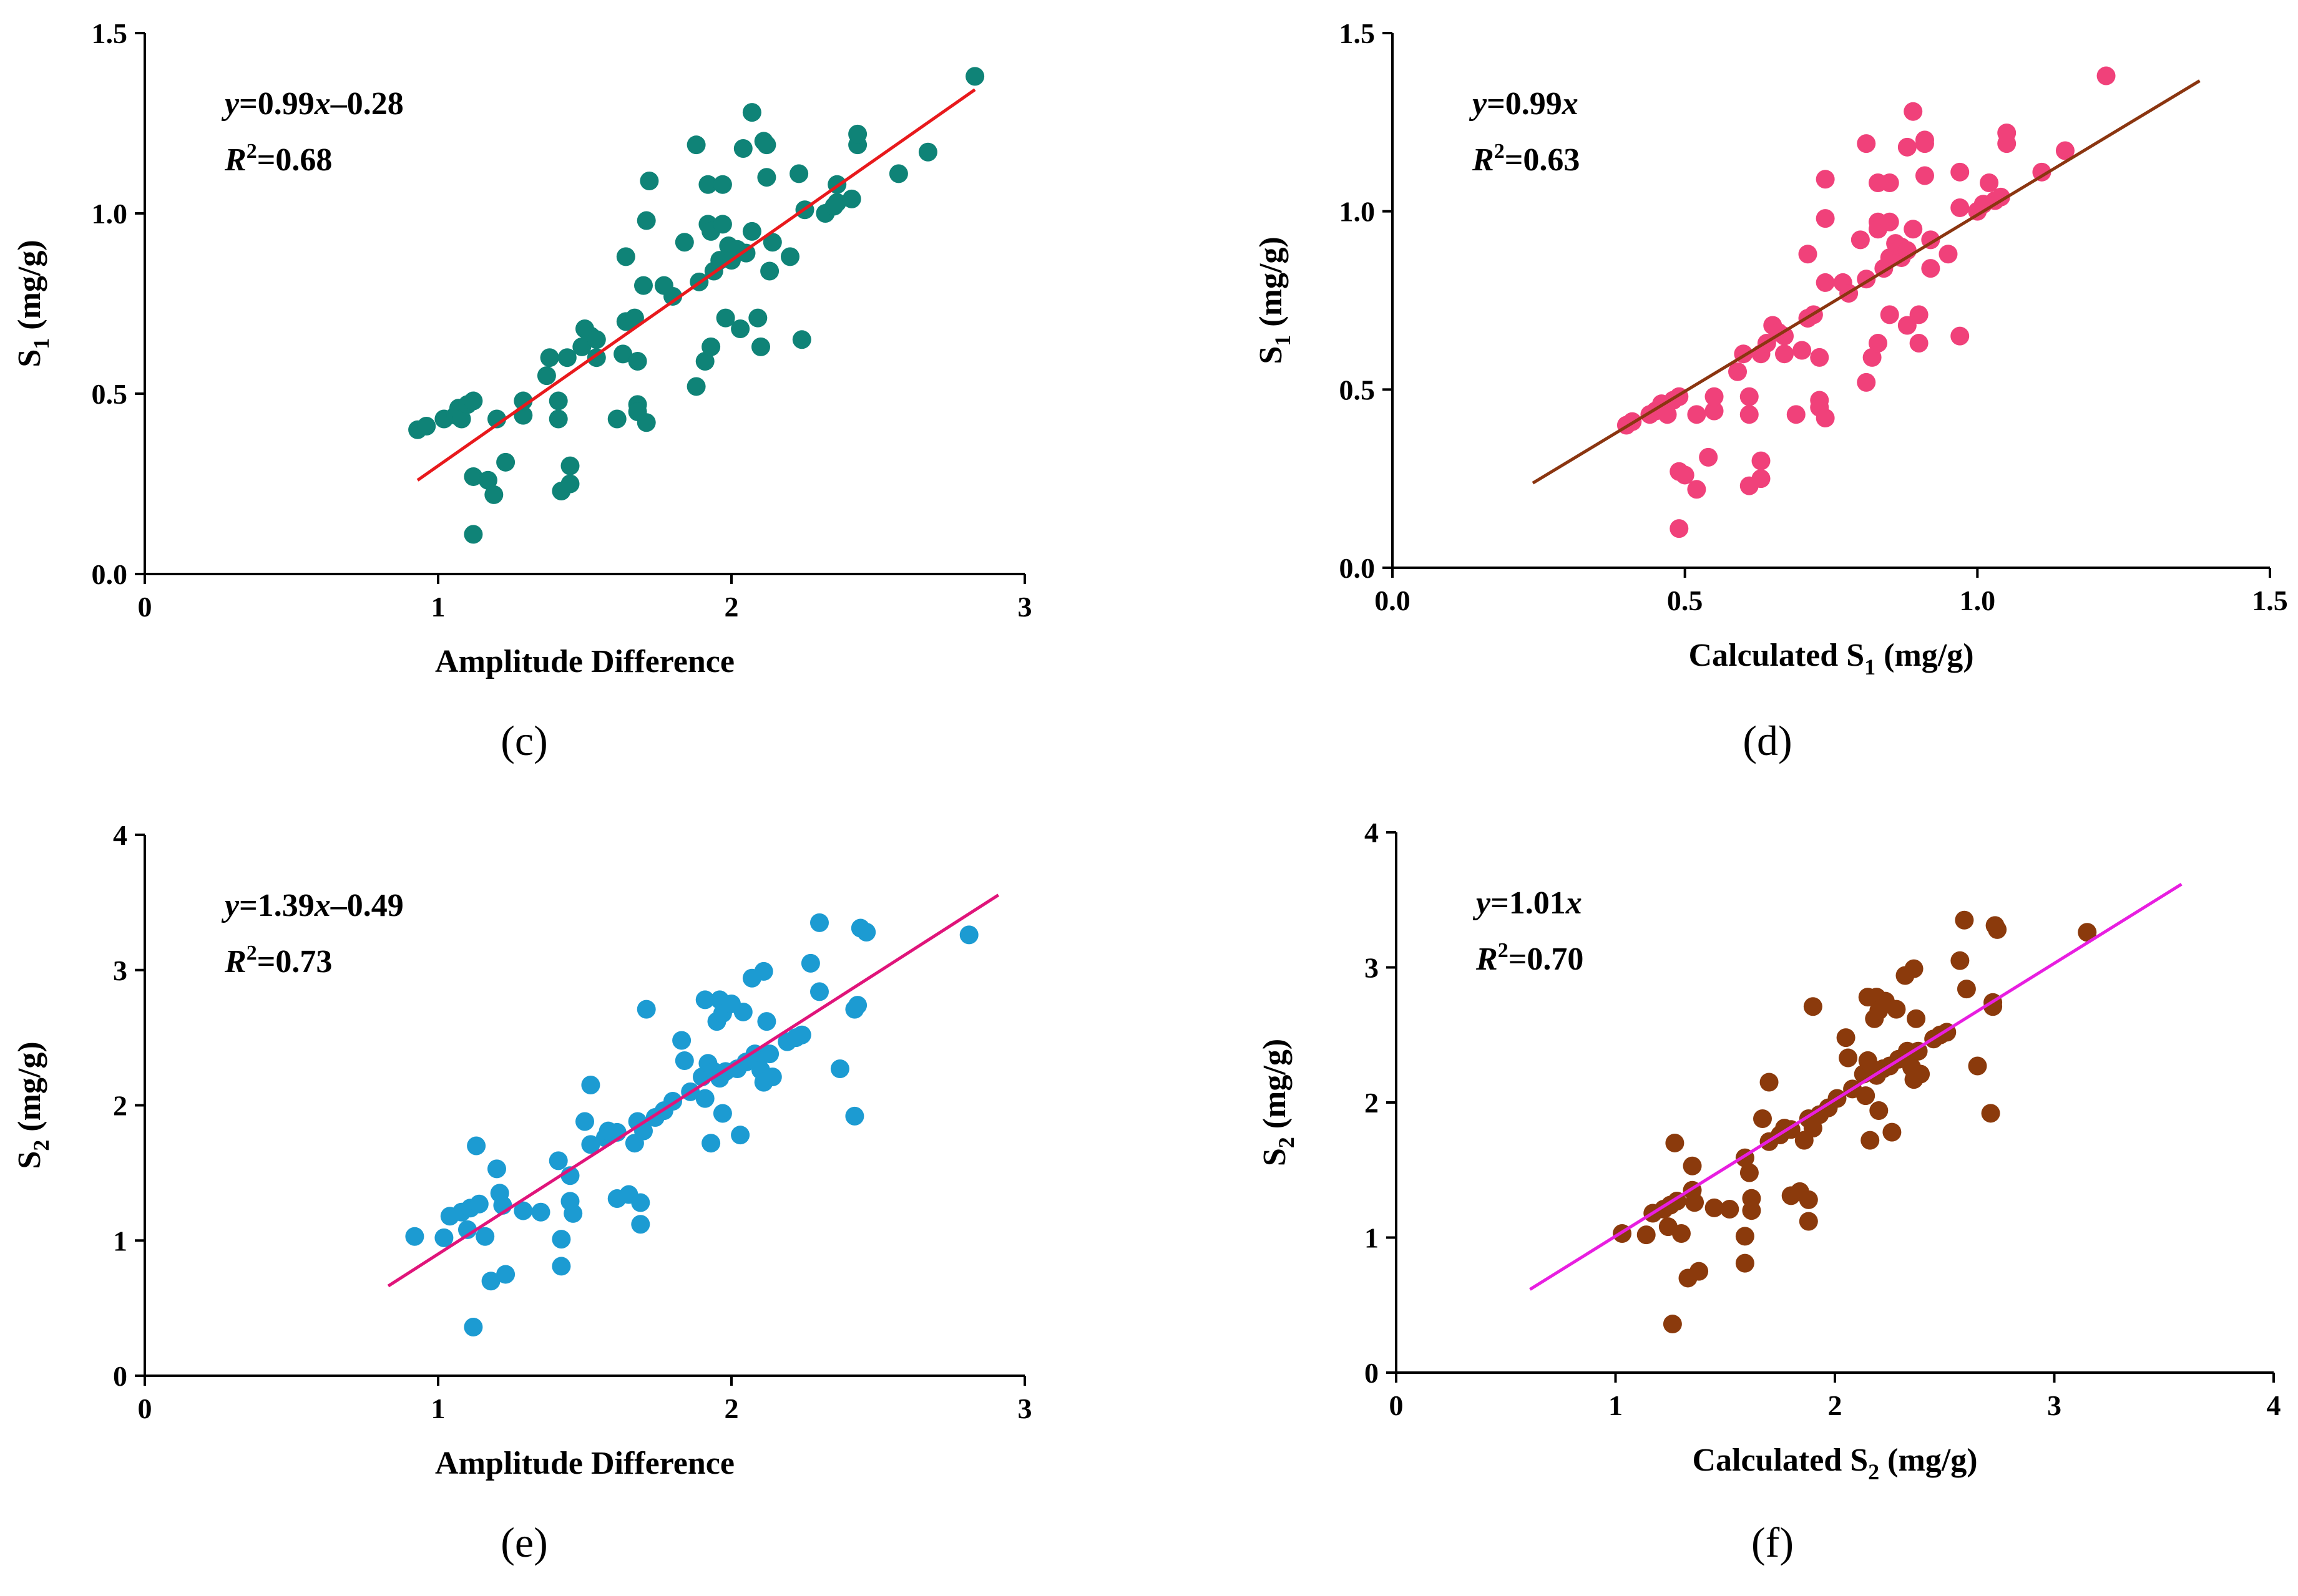 The image size is (2298, 1596). Describe the element at coordinates (585, 661) in the screenshot. I see `x-axis-title: Amplitude Difference` at that location.